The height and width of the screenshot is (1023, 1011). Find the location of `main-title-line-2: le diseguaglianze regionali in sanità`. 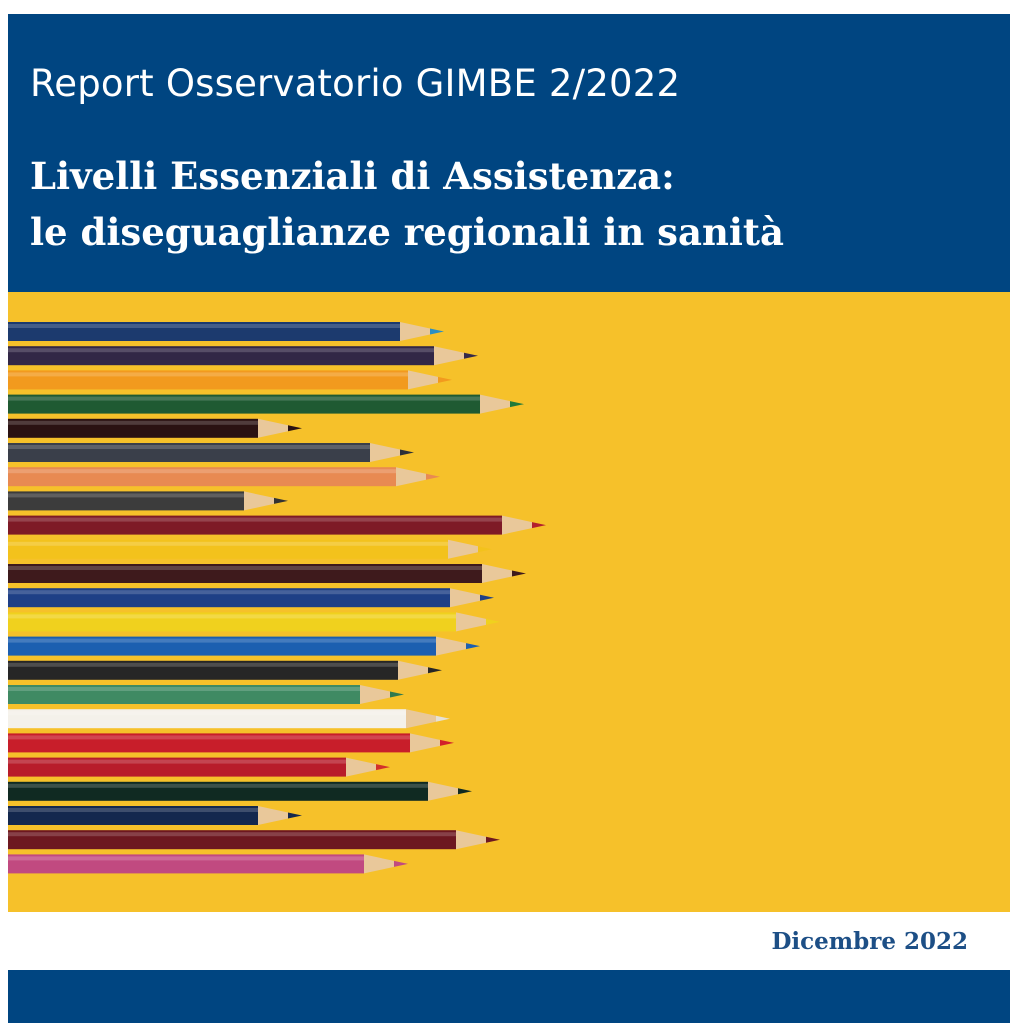

main-title-line-2: le diseguaglianze regionali in sanità is located at coordinates (407, 232).